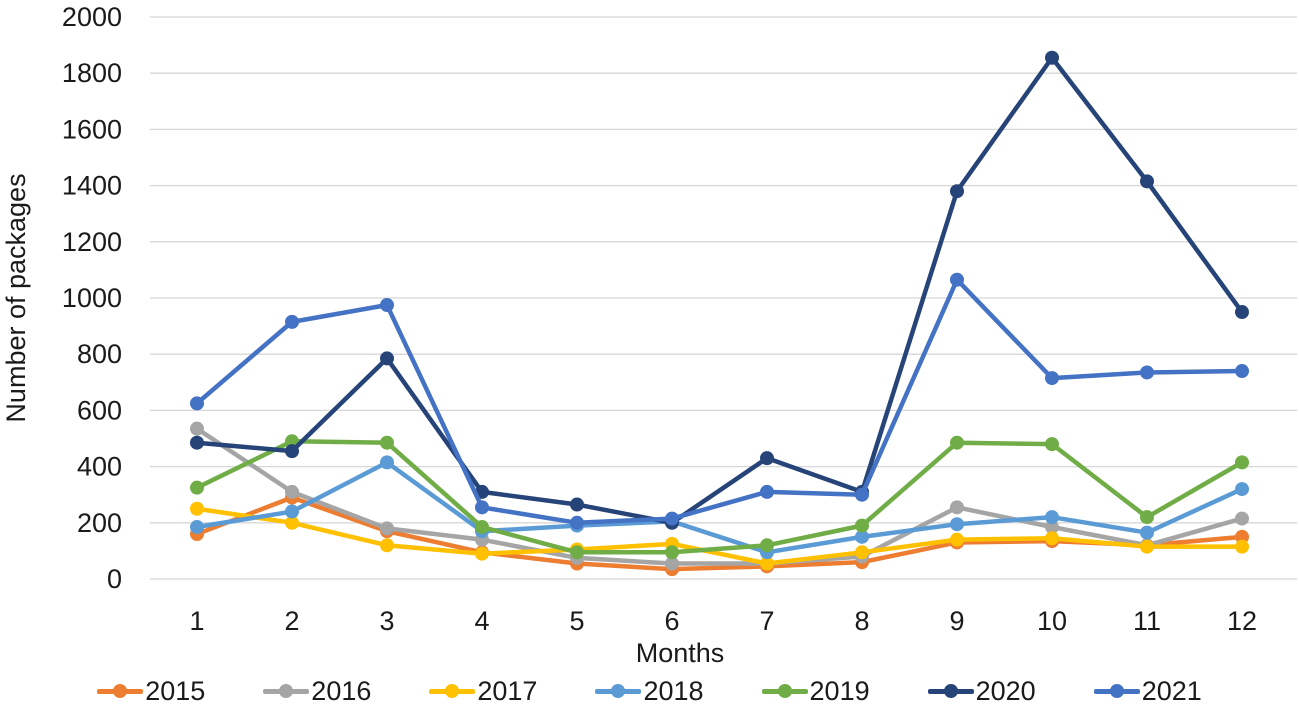 This screenshot has width=1299, height=713. I want to click on series-line-2019, so click(719, 497).